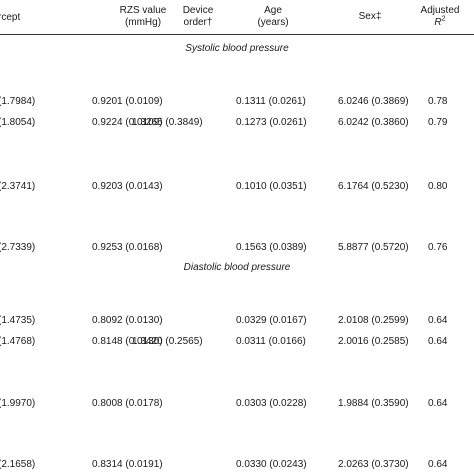  Describe the element at coordinates (271, 341) in the screenshot. I see `cell-age: 0.0311 (0.0166)` at that location.